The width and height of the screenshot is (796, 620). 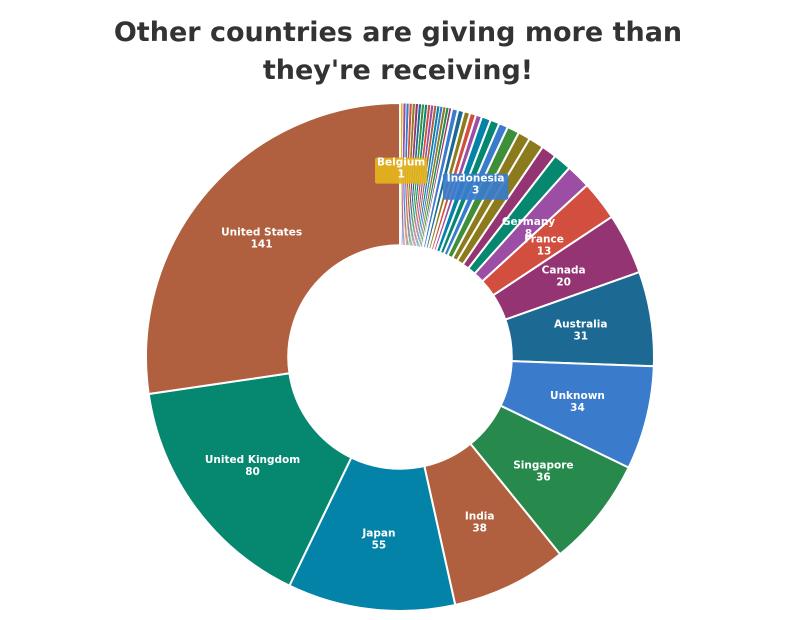 I want to click on slice-value-germany: 8, so click(x=528, y=234).